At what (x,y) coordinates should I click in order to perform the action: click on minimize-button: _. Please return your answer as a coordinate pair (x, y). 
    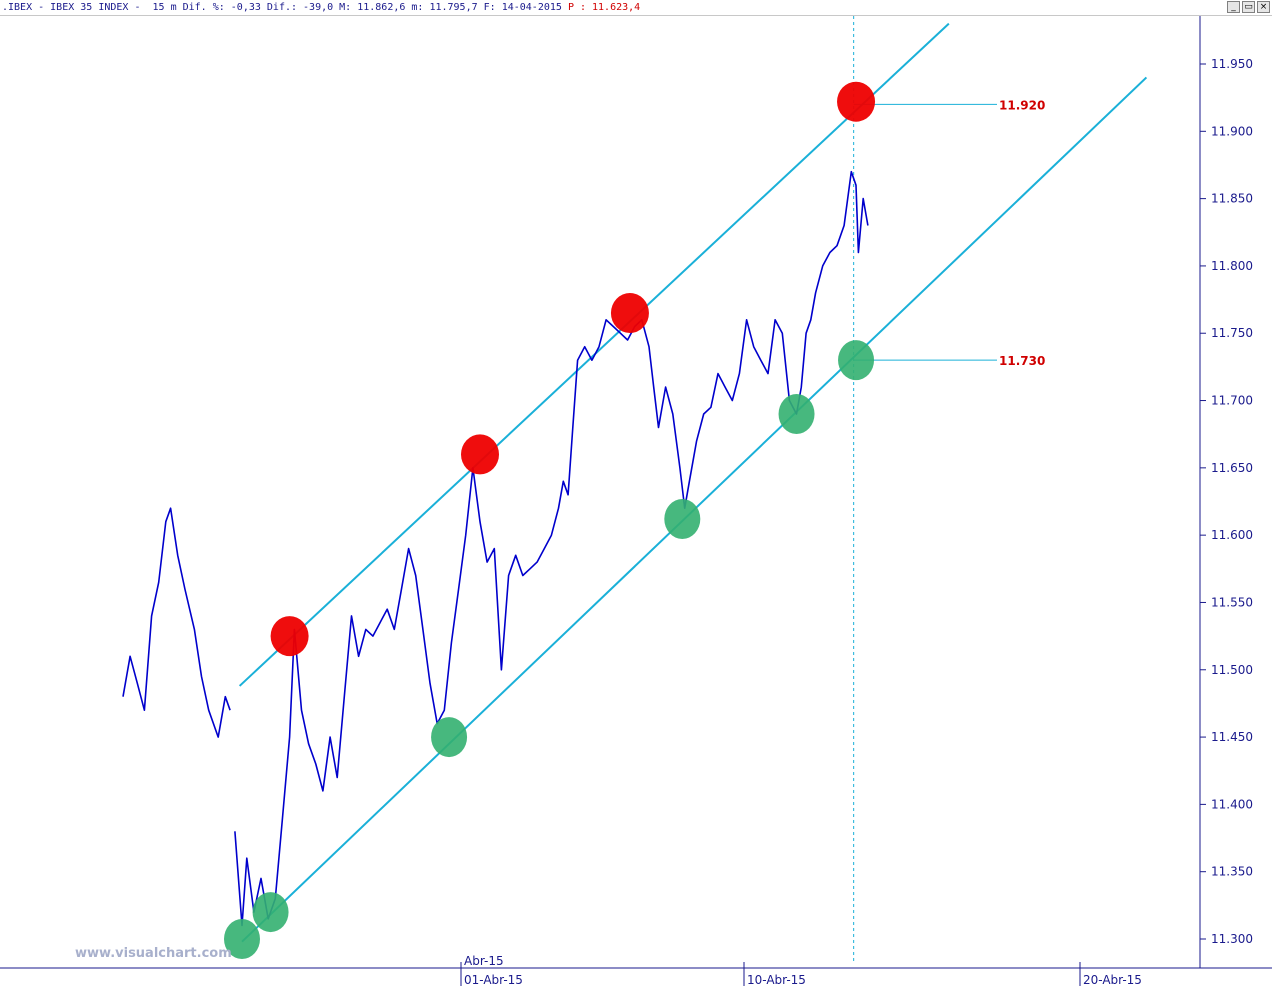
    Looking at the image, I should click on (1233, 7).